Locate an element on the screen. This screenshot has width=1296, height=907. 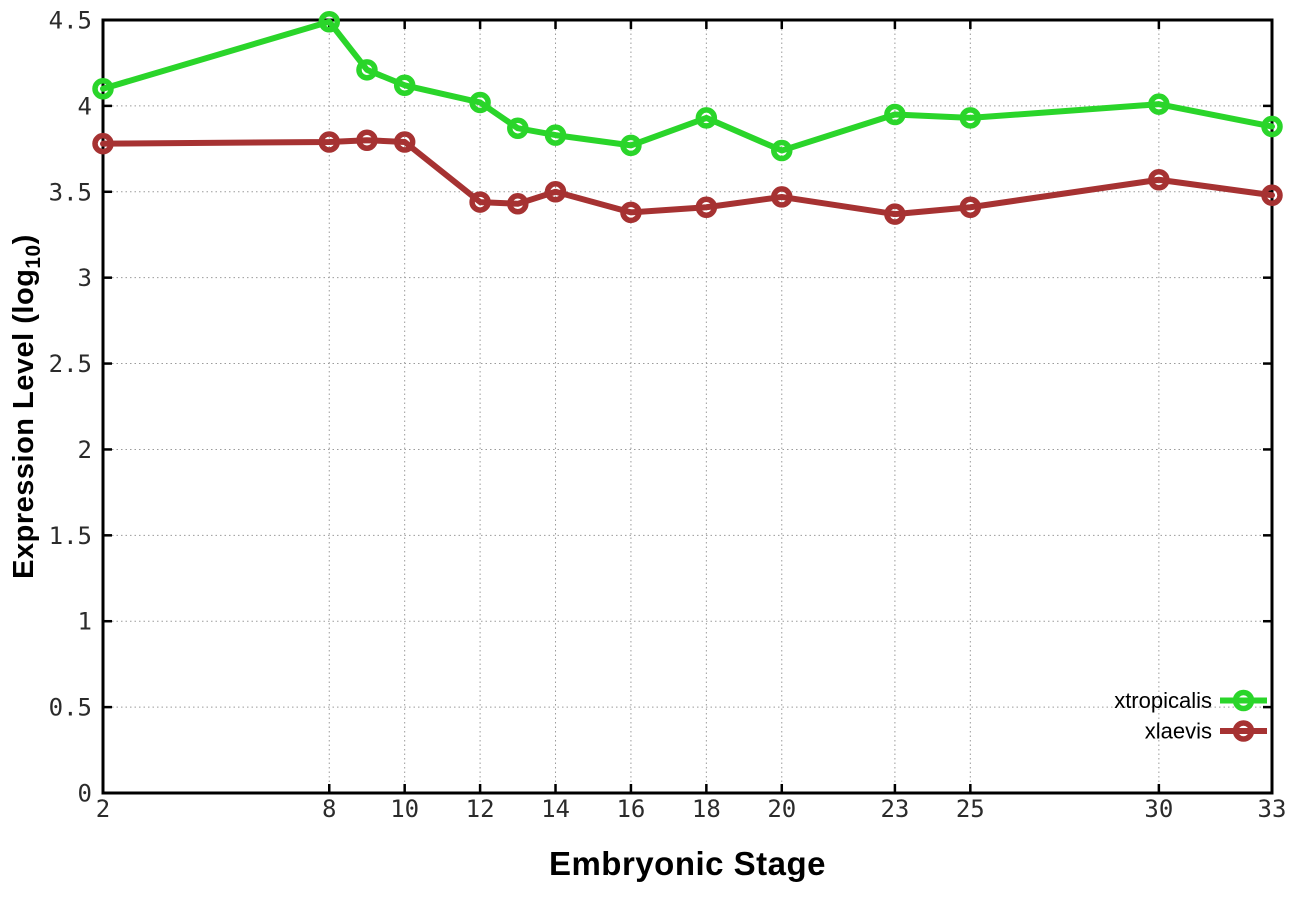
y-tick-label: 4 is located at coordinates (85, 106).